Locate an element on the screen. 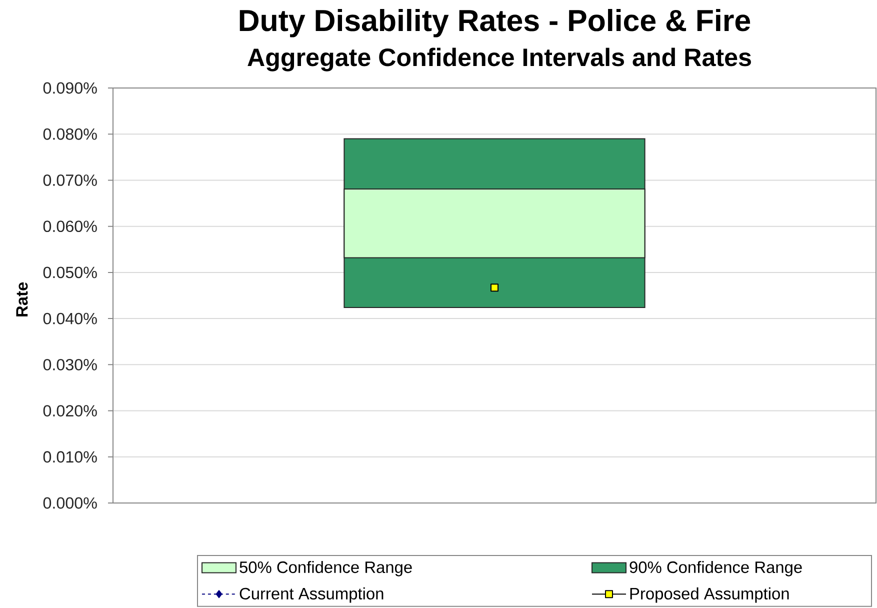 Image resolution: width=877 pixels, height=608 pixels. legend-label: 50% Confidence Range is located at coordinates (326, 568).